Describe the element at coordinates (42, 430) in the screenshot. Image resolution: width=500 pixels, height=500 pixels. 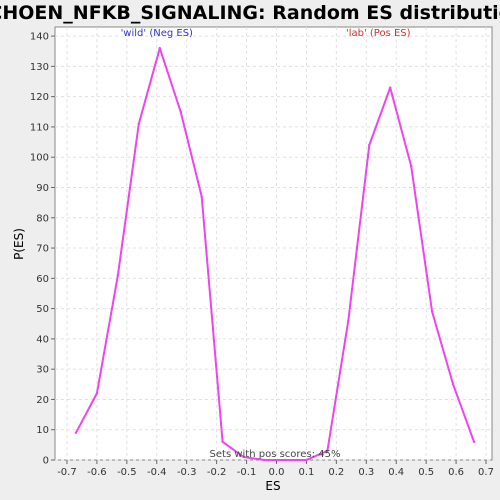
I see `y-tick-label: 10` at that location.